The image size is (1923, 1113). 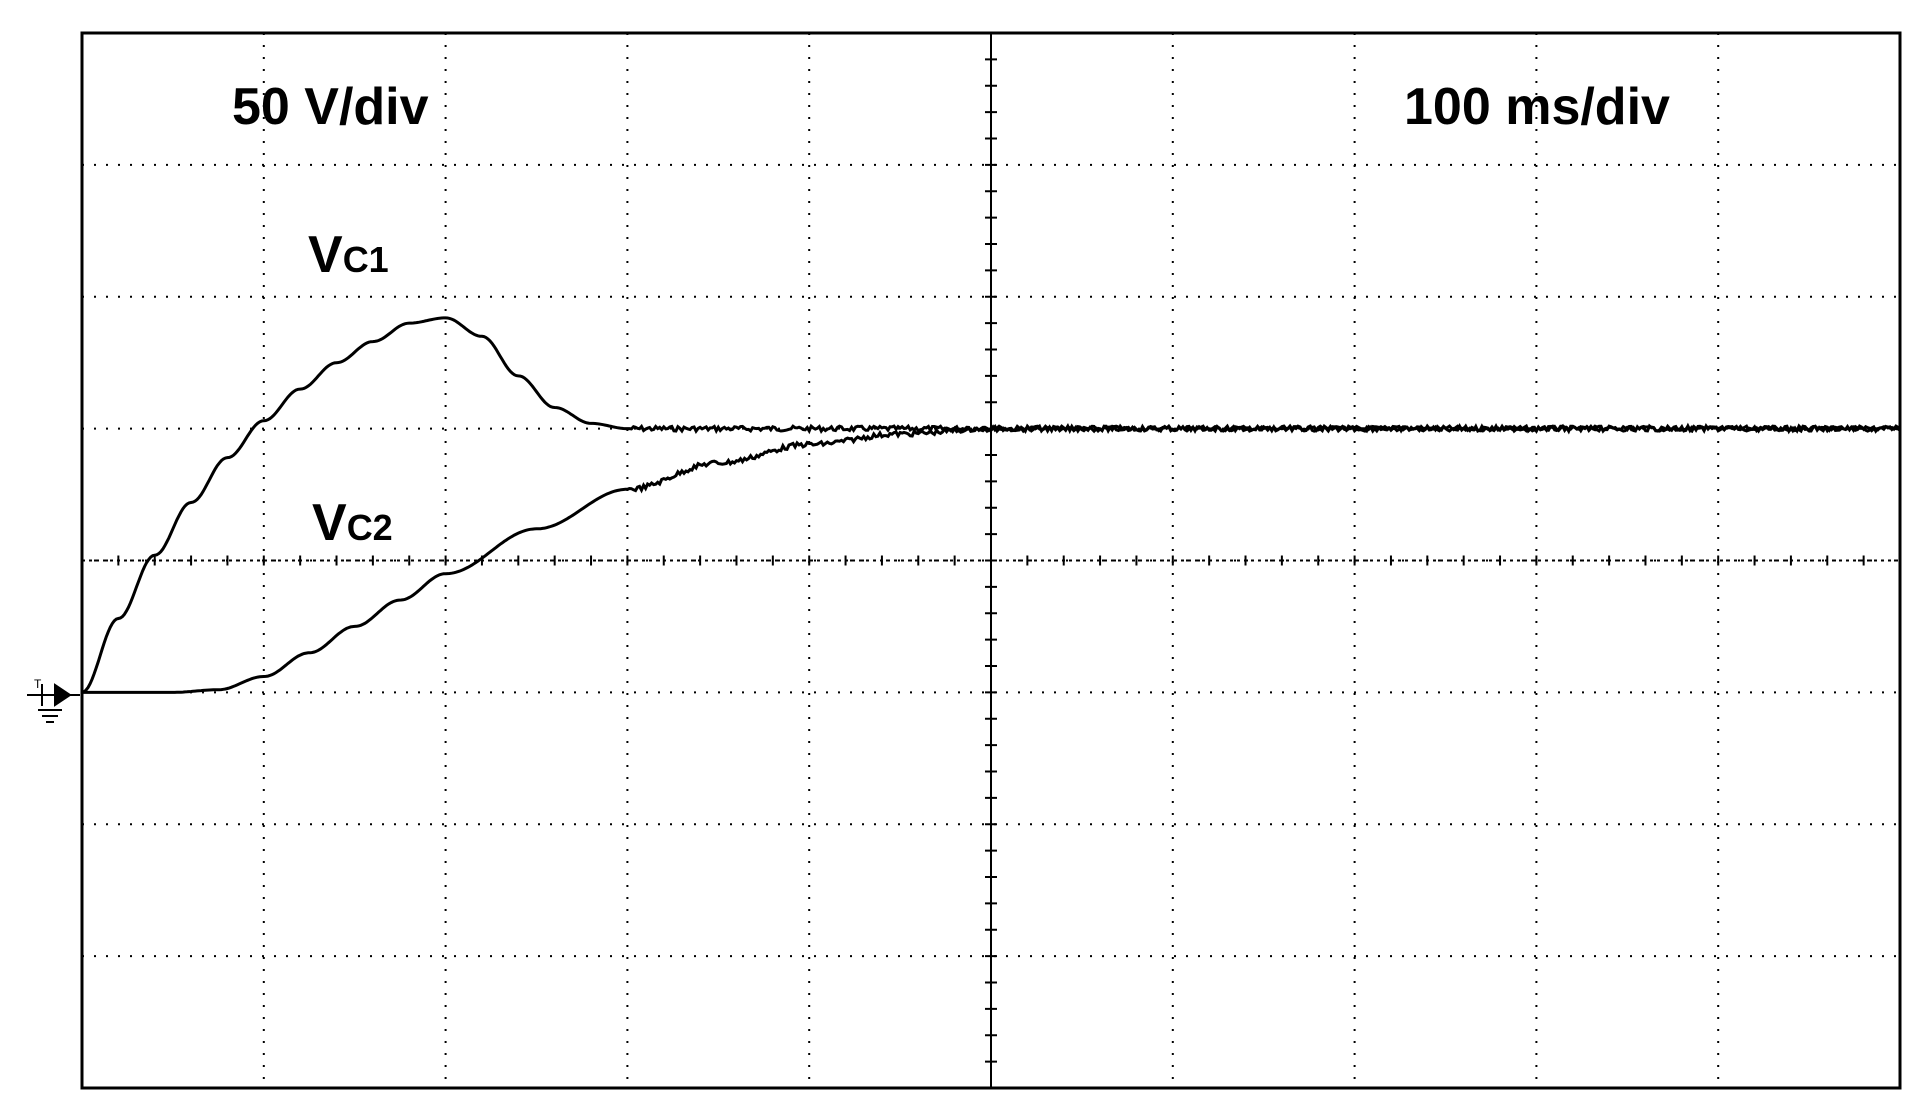 I want to click on time-per-div-label: 100 ms/div, so click(x=1537, y=107).